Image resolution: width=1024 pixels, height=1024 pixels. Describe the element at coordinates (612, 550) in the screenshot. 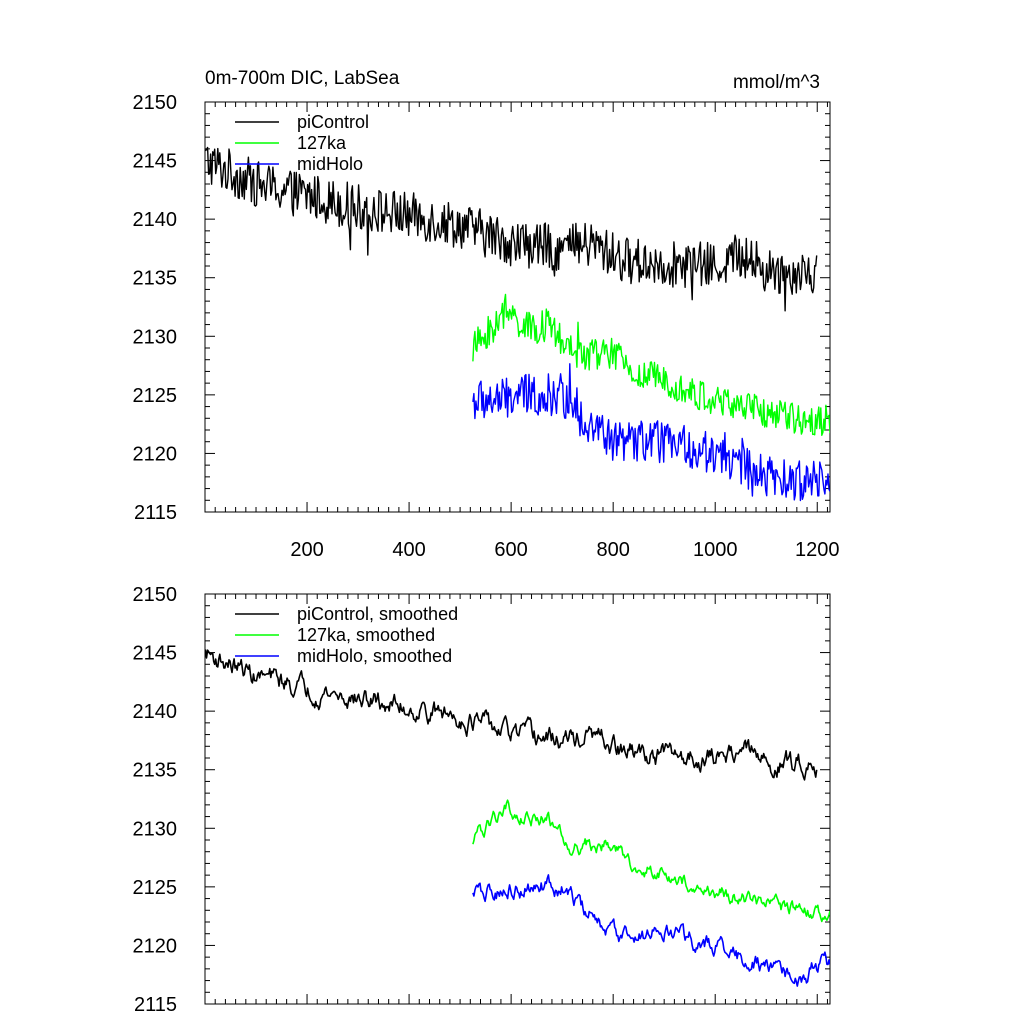

I see `x-tick-label: 800` at that location.